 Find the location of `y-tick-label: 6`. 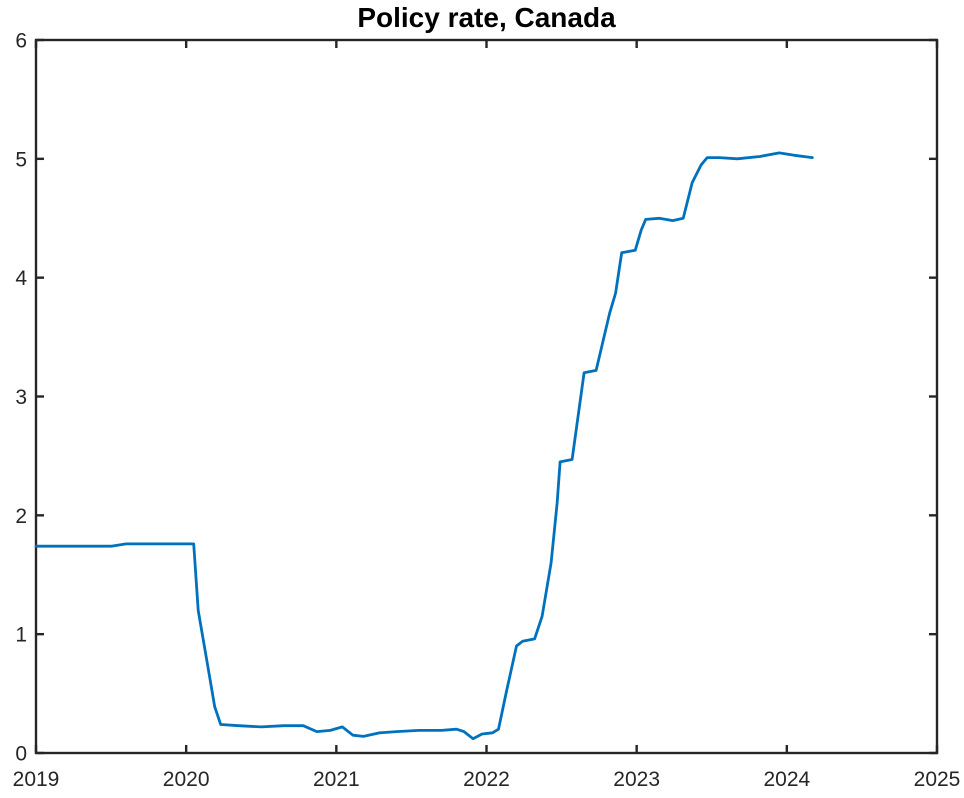

y-tick-label: 6 is located at coordinates (21, 41).